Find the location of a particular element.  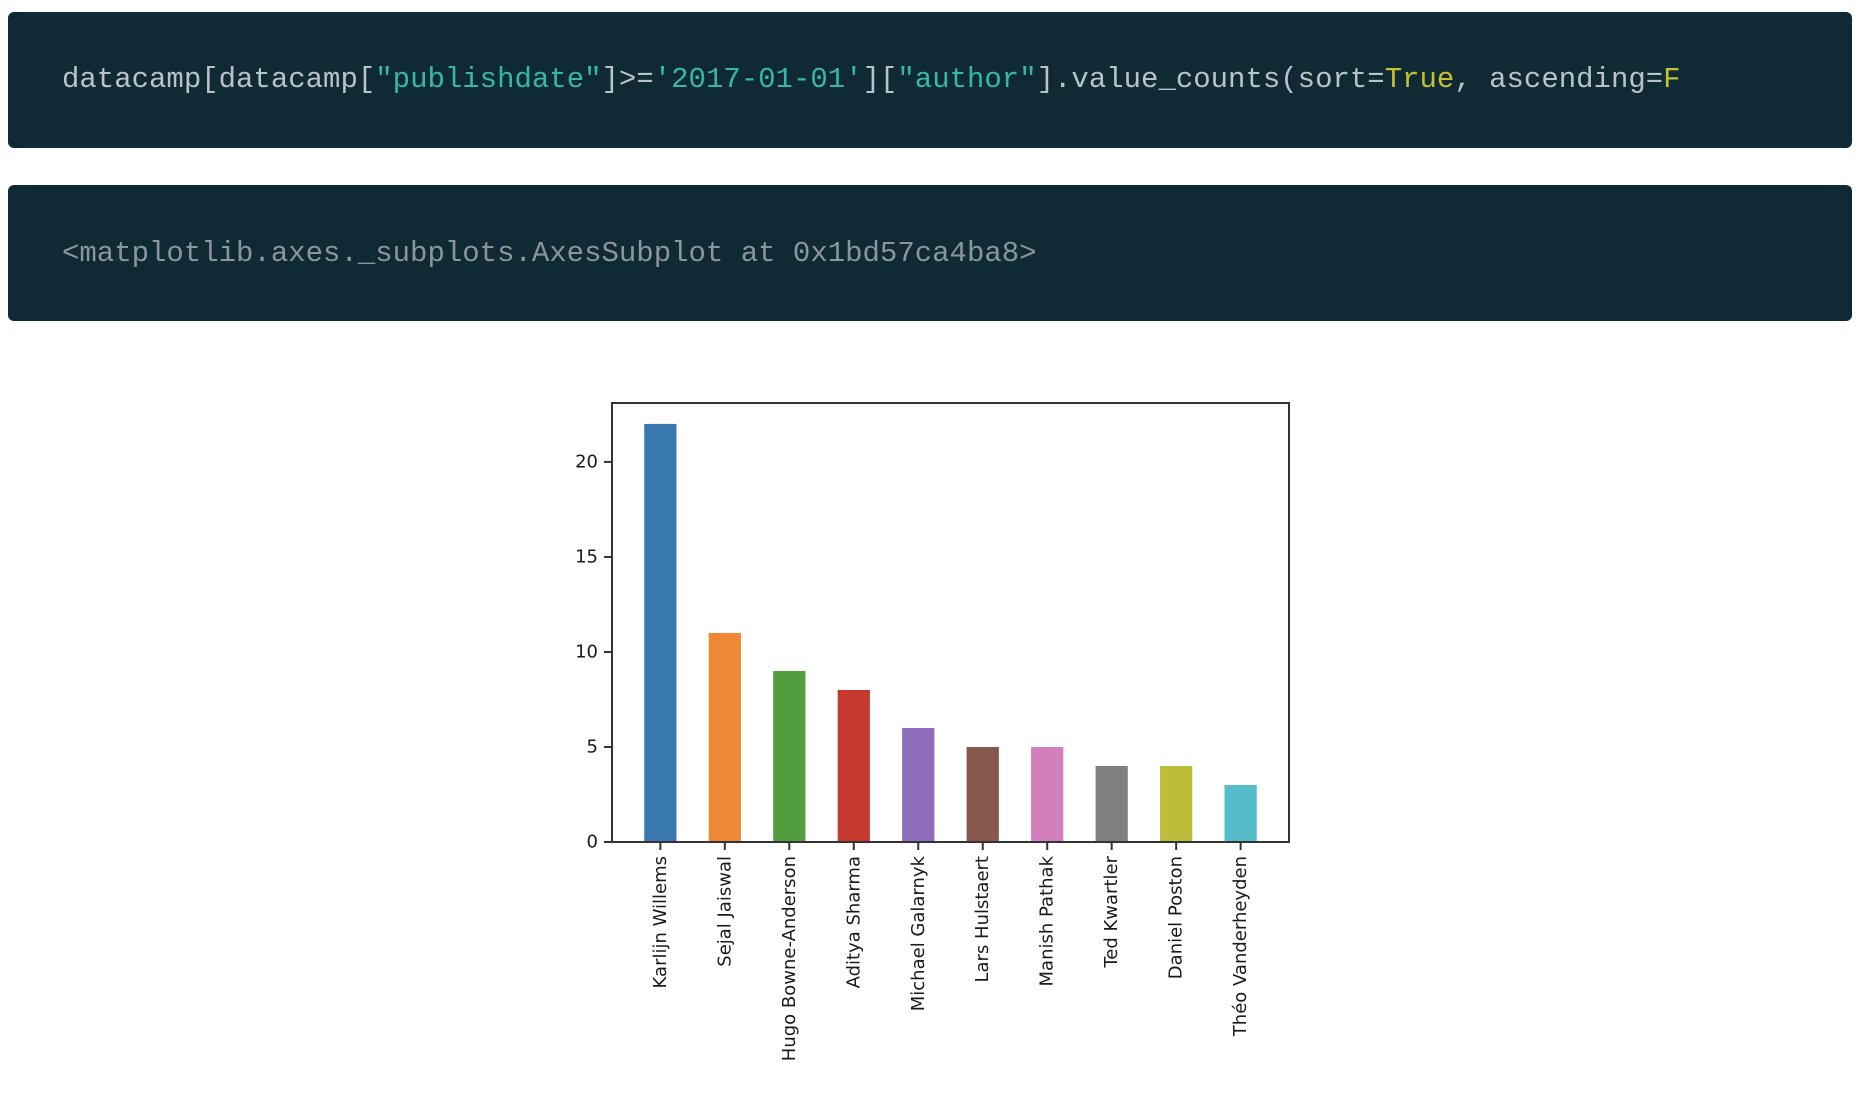

x-tick-label-2: Hugo Bowne-Anderson is located at coordinates (789, 958).